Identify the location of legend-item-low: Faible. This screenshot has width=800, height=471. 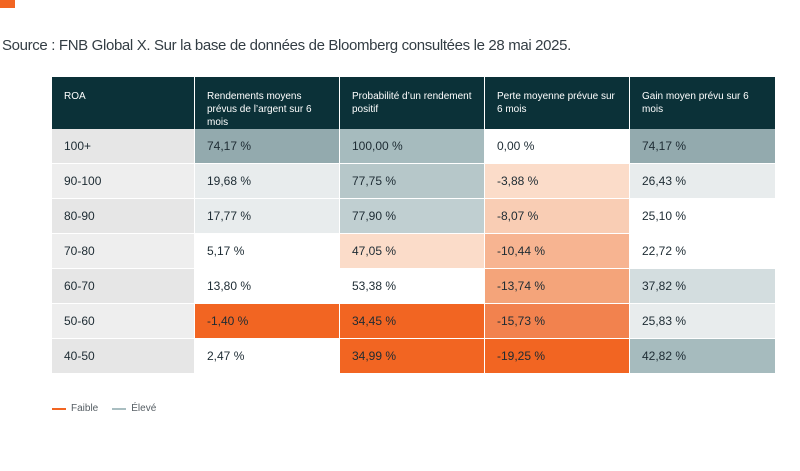
(75, 408).